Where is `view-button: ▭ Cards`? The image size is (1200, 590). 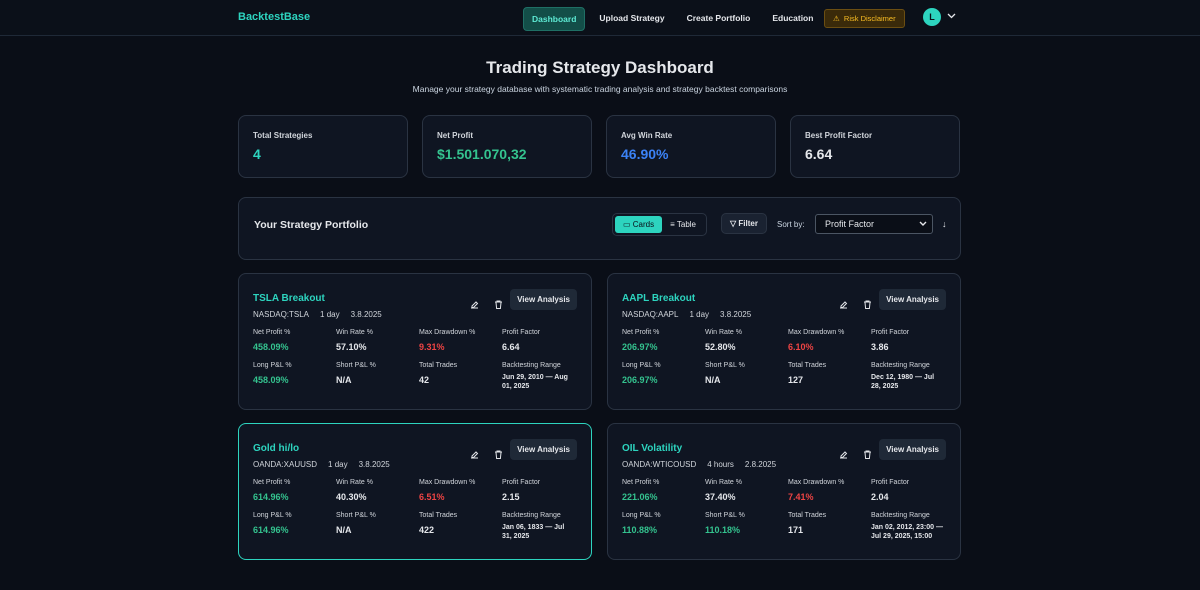 view-button: ▭ Cards is located at coordinates (639, 224).